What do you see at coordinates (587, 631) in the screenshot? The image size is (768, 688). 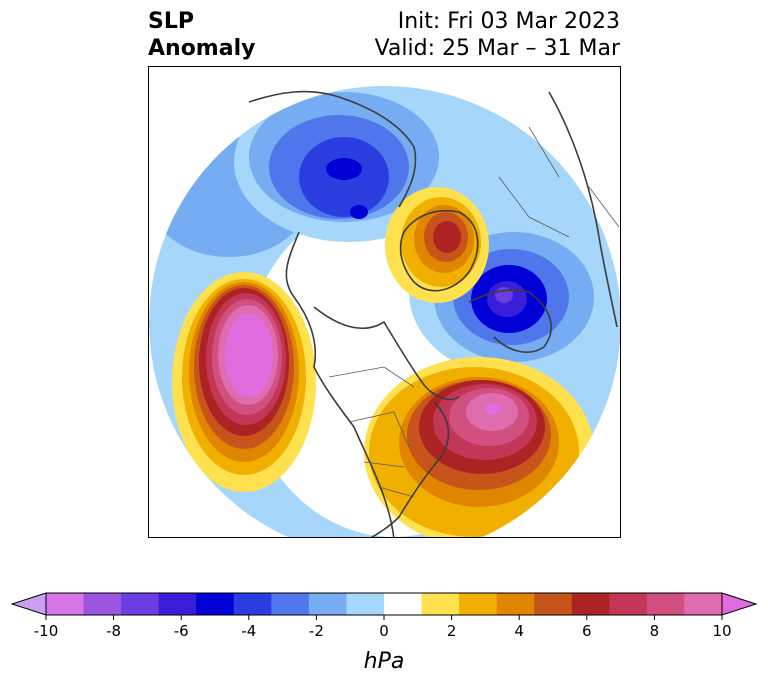 I see `colorbar-tick-label: 6` at bounding box center [587, 631].